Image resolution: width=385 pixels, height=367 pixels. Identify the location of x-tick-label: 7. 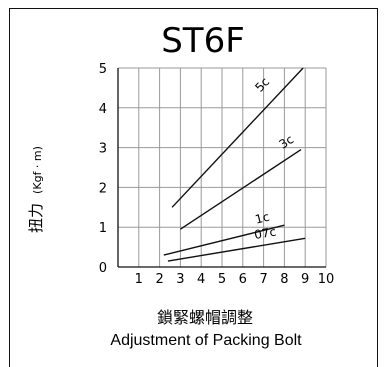
(263, 279).